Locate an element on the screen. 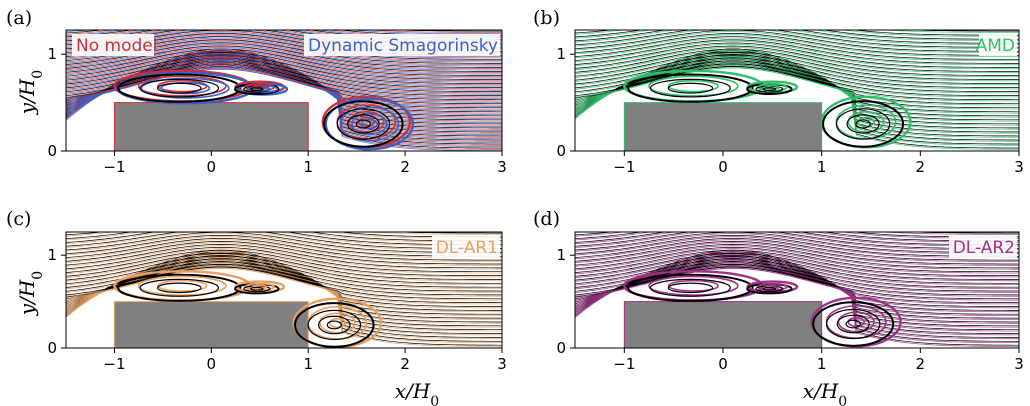  y-tick-label: 1 is located at coordinates (52, 255).